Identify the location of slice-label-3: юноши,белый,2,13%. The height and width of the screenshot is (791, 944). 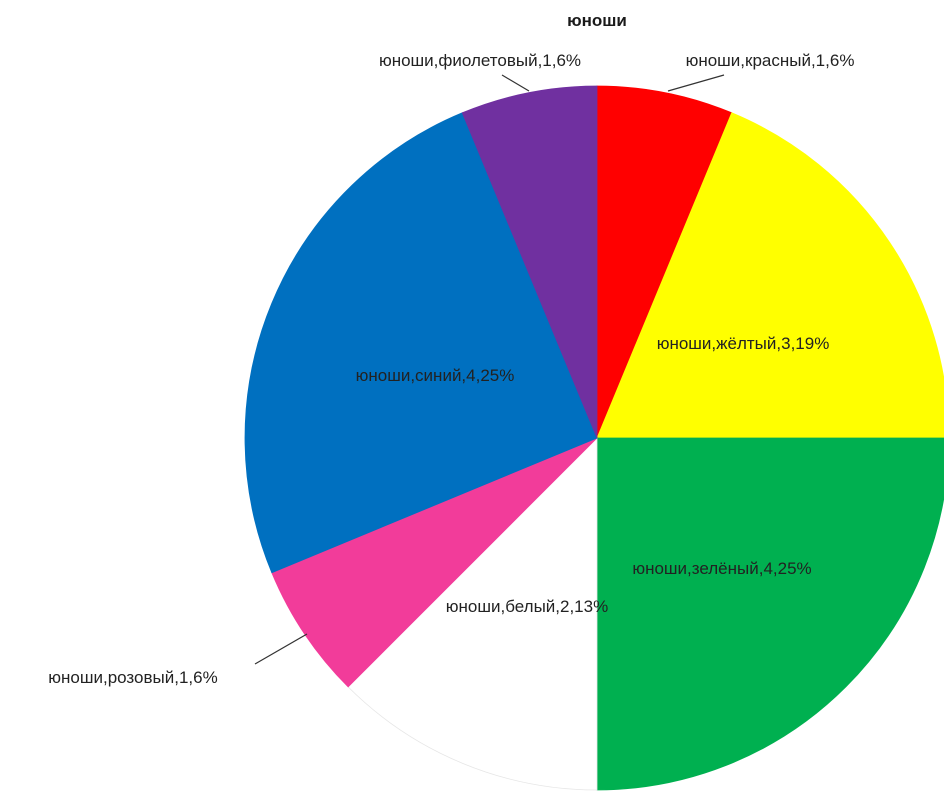
(527, 606).